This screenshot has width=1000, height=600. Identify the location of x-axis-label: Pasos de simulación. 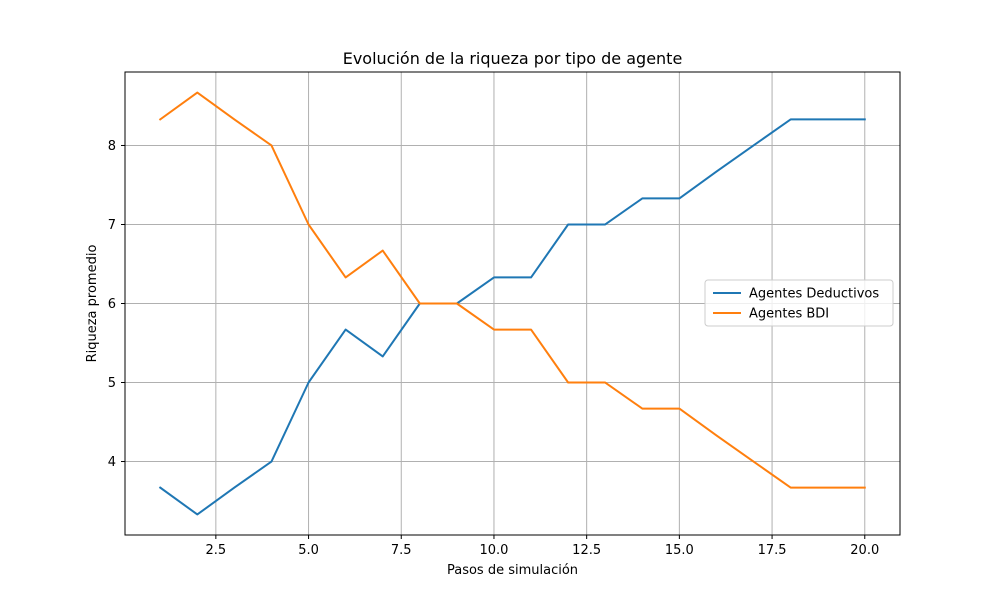
(512, 570).